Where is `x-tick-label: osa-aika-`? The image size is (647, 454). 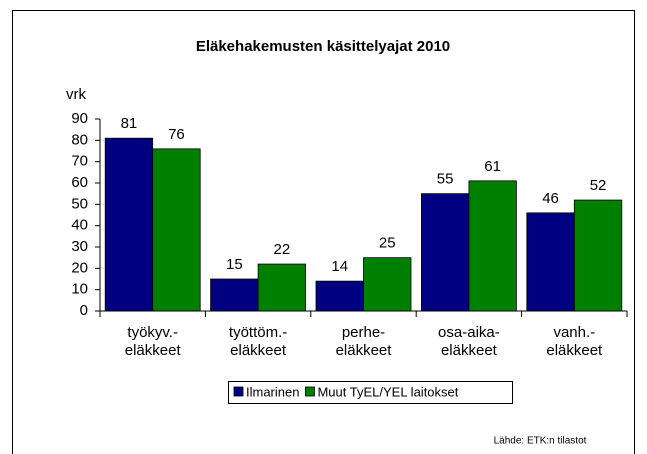
x-tick-label: osa-aika- is located at coordinates (469, 332).